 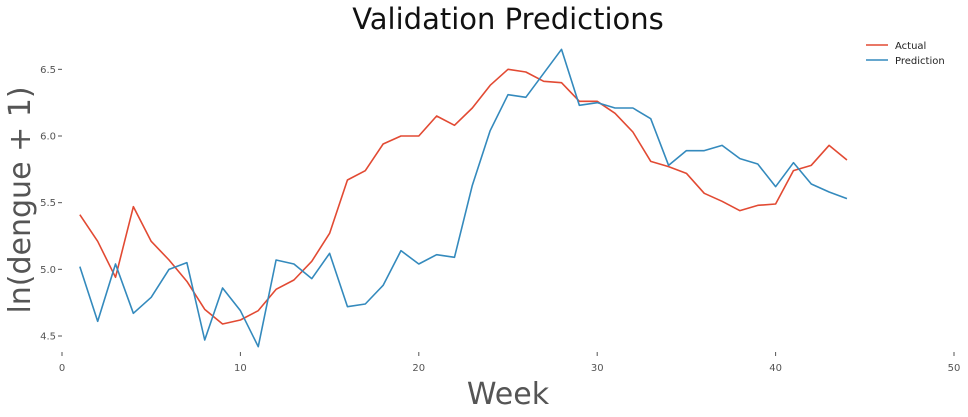 What do you see at coordinates (20, 199) in the screenshot?
I see `y-axis-title: ln(dengue + 1)` at bounding box center [20, 199].